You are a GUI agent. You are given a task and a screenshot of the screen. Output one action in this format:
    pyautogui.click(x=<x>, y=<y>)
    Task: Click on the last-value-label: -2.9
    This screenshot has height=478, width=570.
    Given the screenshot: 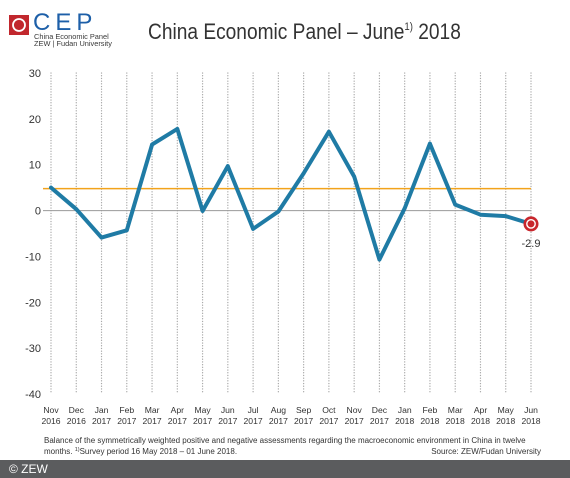 What is the action you would take?
    pyautogui.click(x=531, y=244)
    